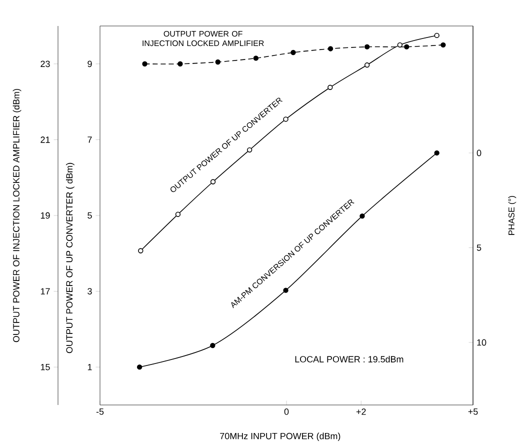 The width and height of the screenshot is (518, 446). What do you see at coordinates (280, 436) in the screenshot?
I see `x-axis-title: 70MHz INPUT POWER (dBm)` at bounding box center [280, 436].